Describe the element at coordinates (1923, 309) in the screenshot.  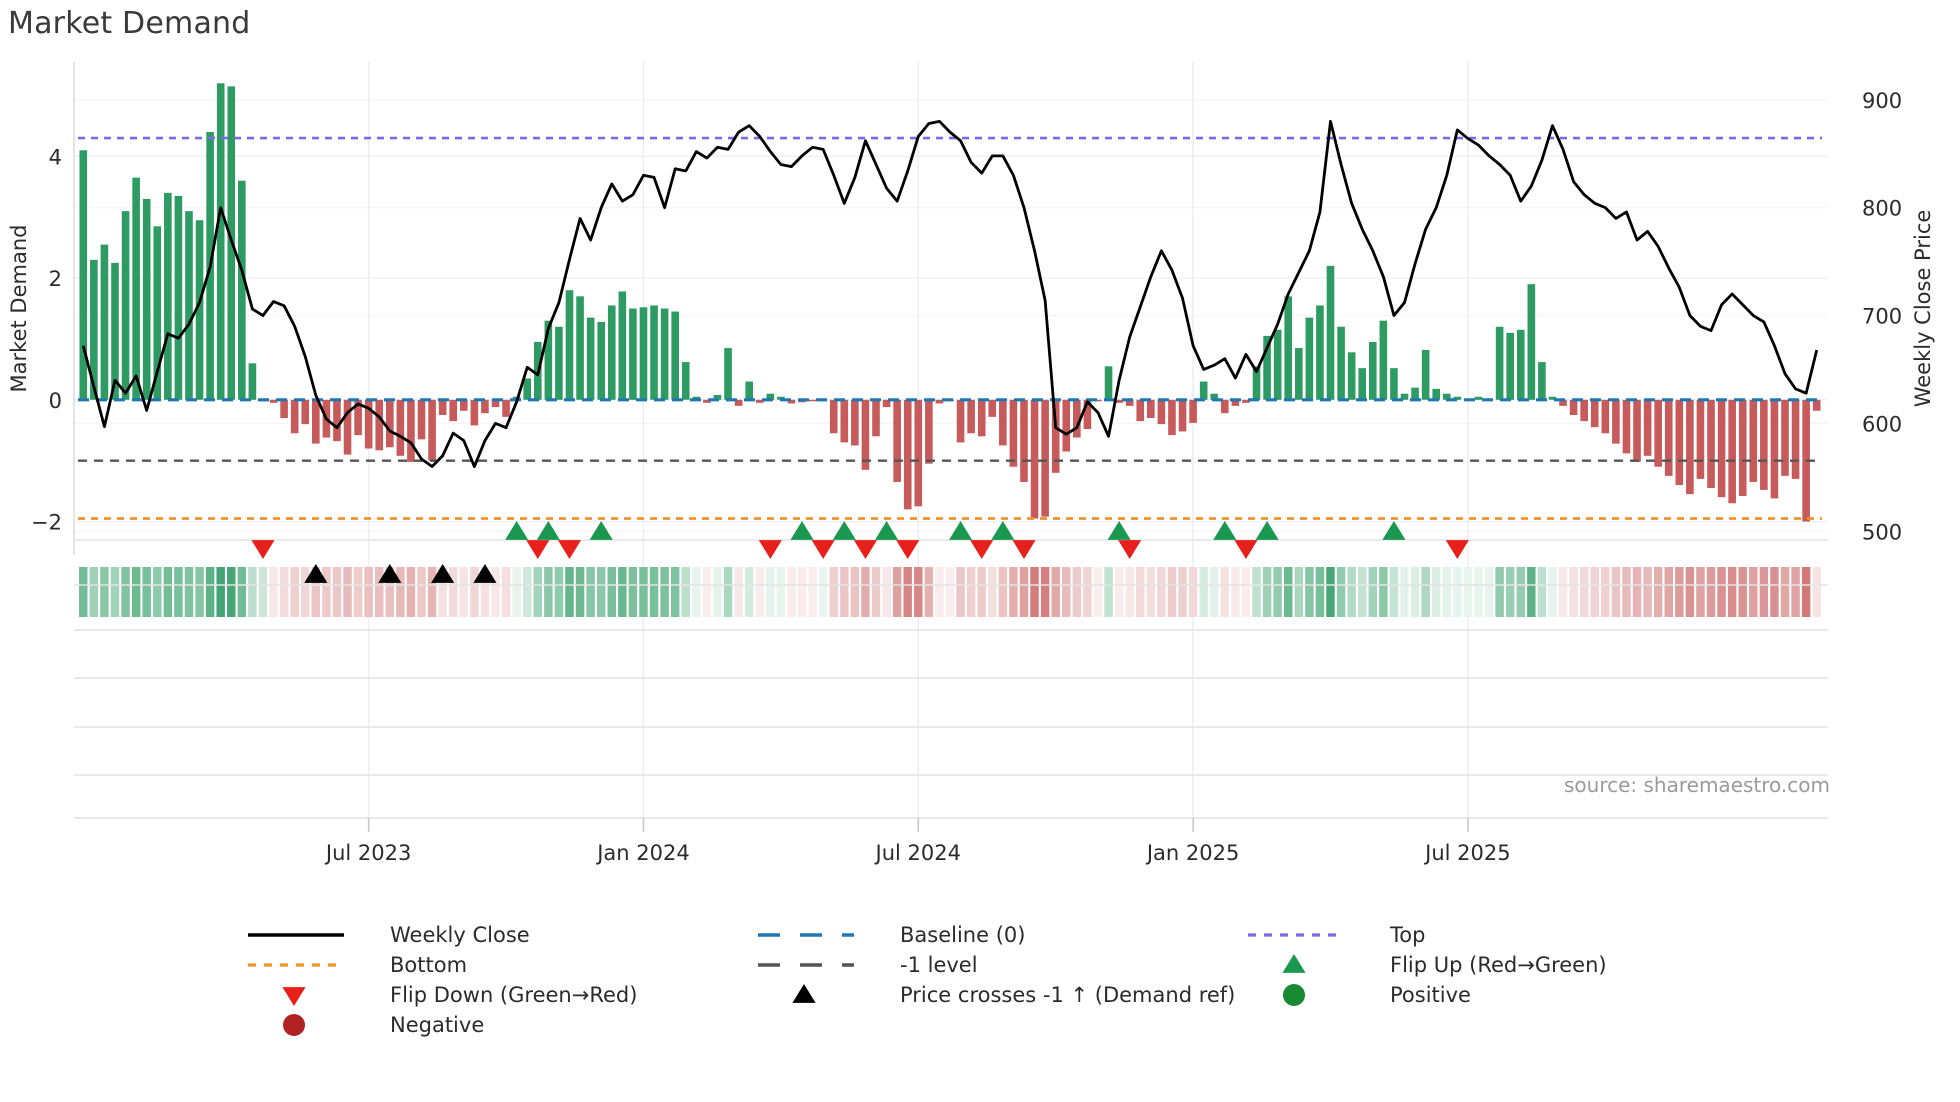
I see `y-axis-label-right: Weekly Close Price` at that location.